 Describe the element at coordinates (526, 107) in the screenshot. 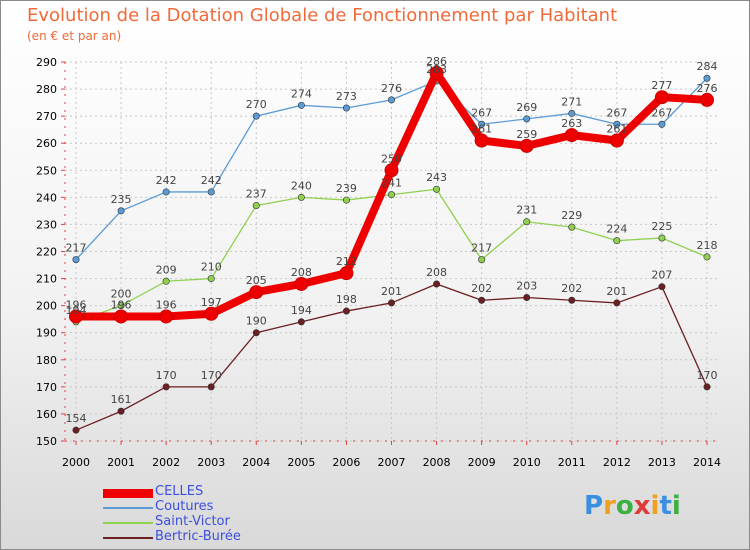

I see `data-label: 269` at that location.